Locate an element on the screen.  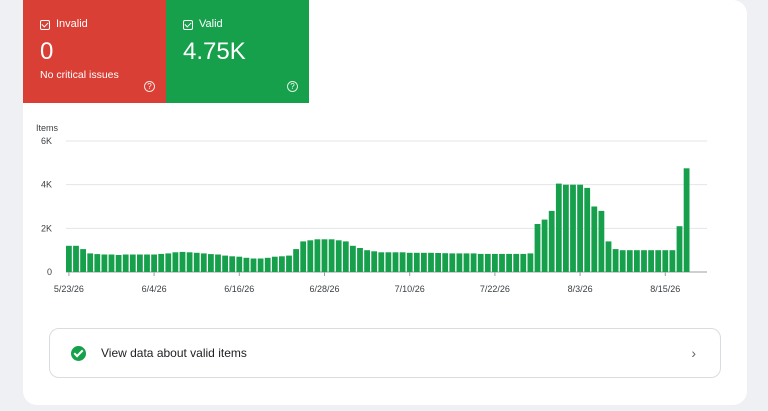
y-tick-label: 4K is located at coordinates (46, 185).